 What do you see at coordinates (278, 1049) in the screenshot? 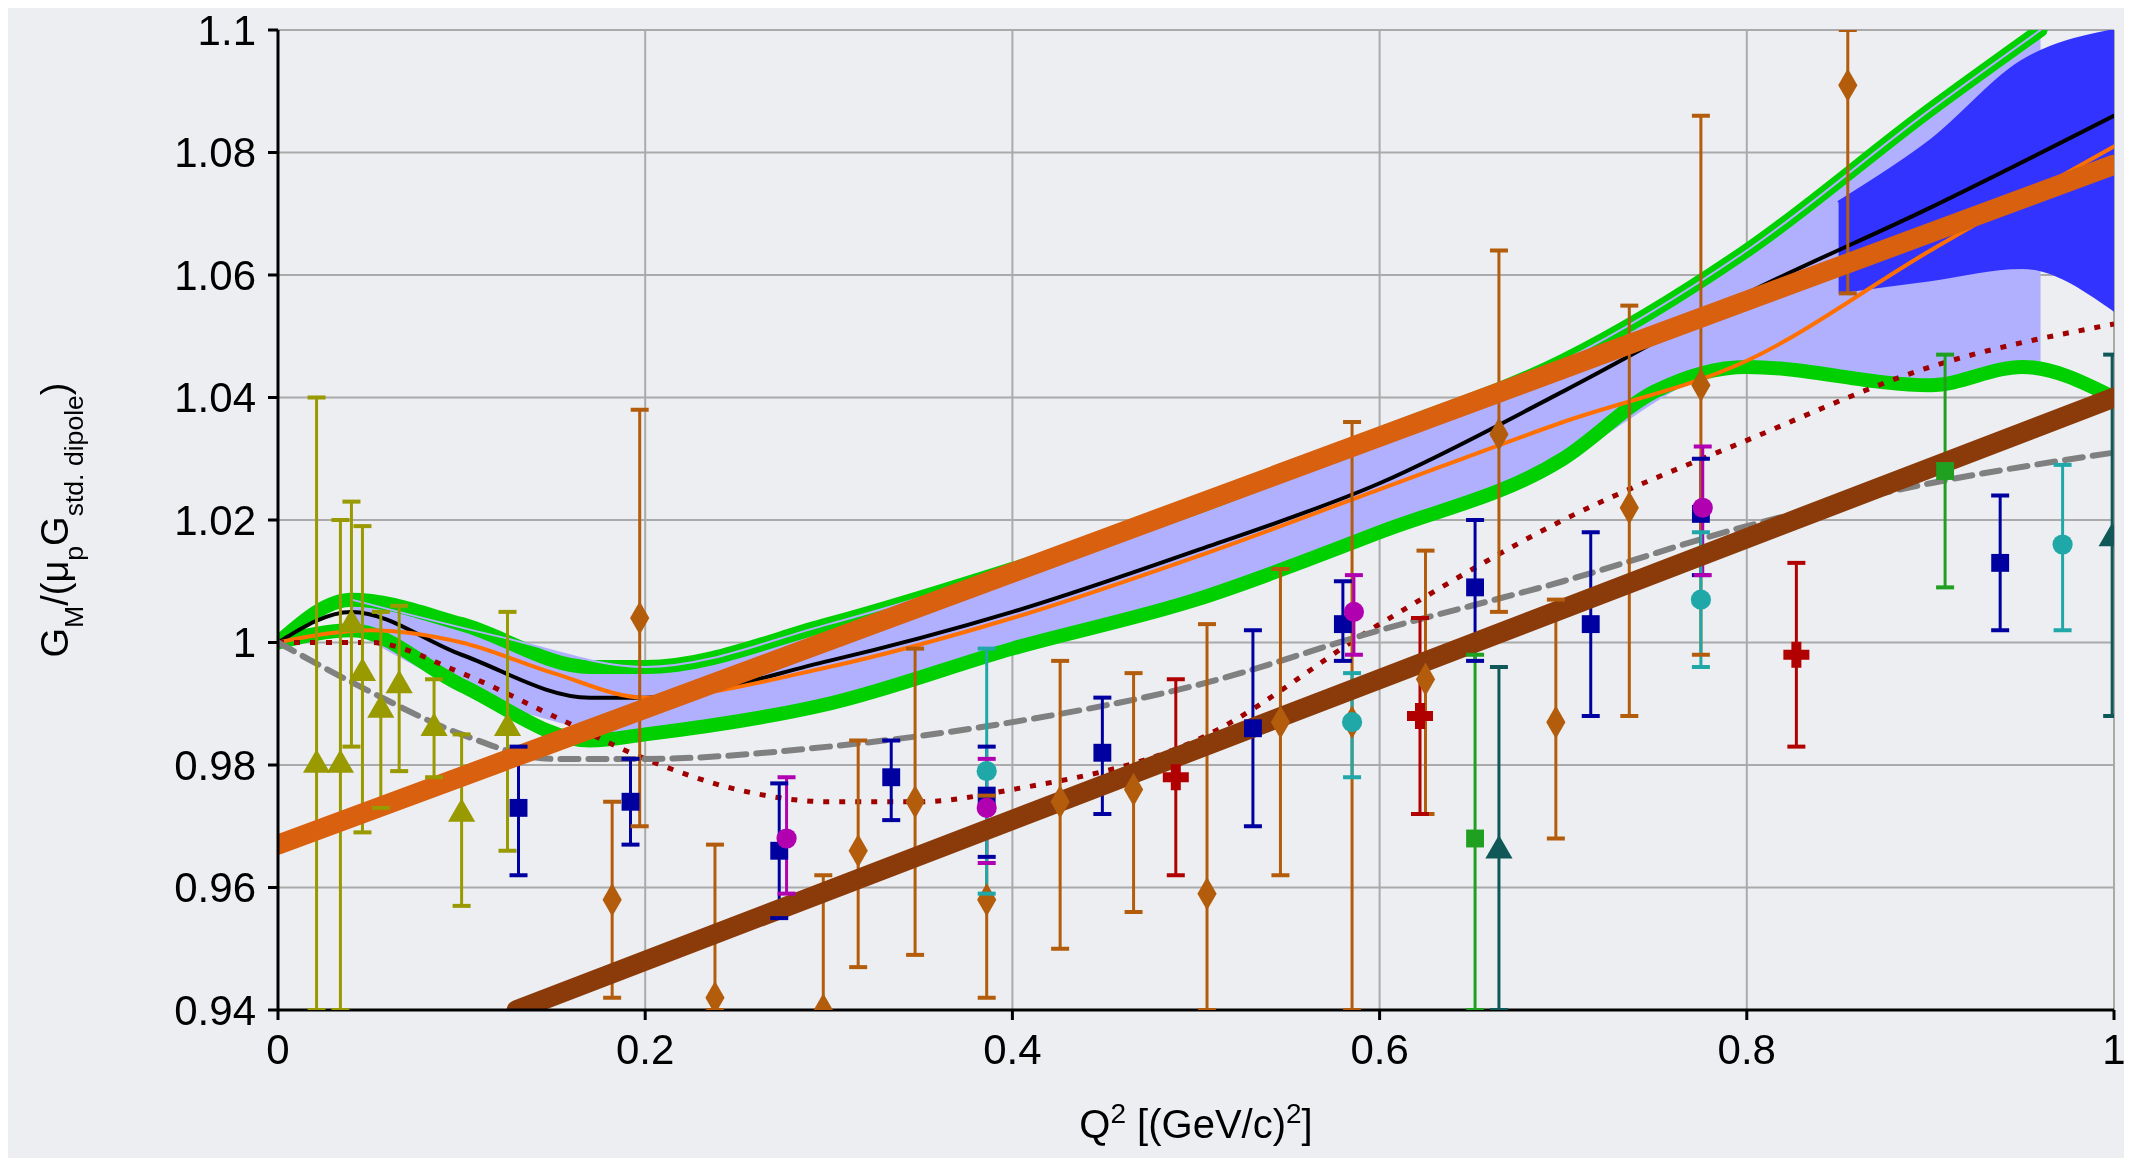
I see `x-tick-label: 0` at bounding box center [278, 1049].